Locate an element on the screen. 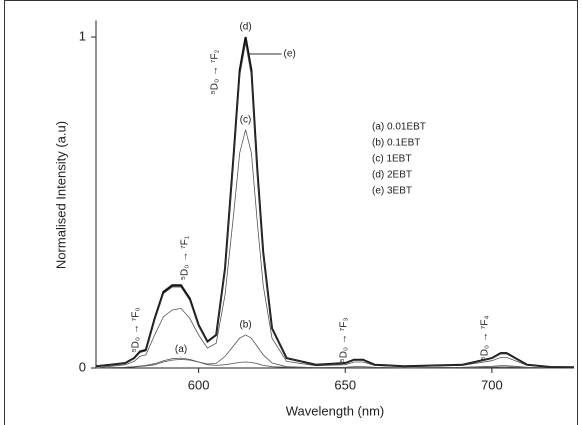 The image size is (582, 425). curve-label: (e) is located at coordinates (290, 54).